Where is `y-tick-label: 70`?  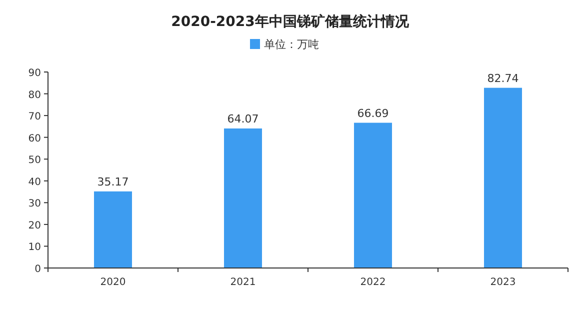
y-tick-label: 70 is located at coordinates (34, 117).